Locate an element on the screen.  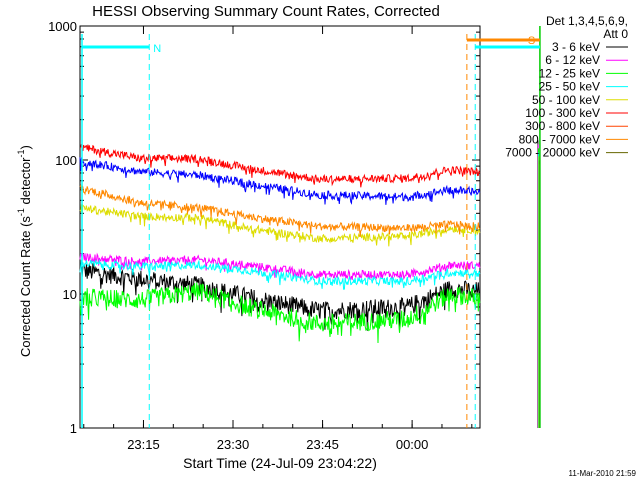
series-line-800-7000-kev is located at coordinates (280, 210).